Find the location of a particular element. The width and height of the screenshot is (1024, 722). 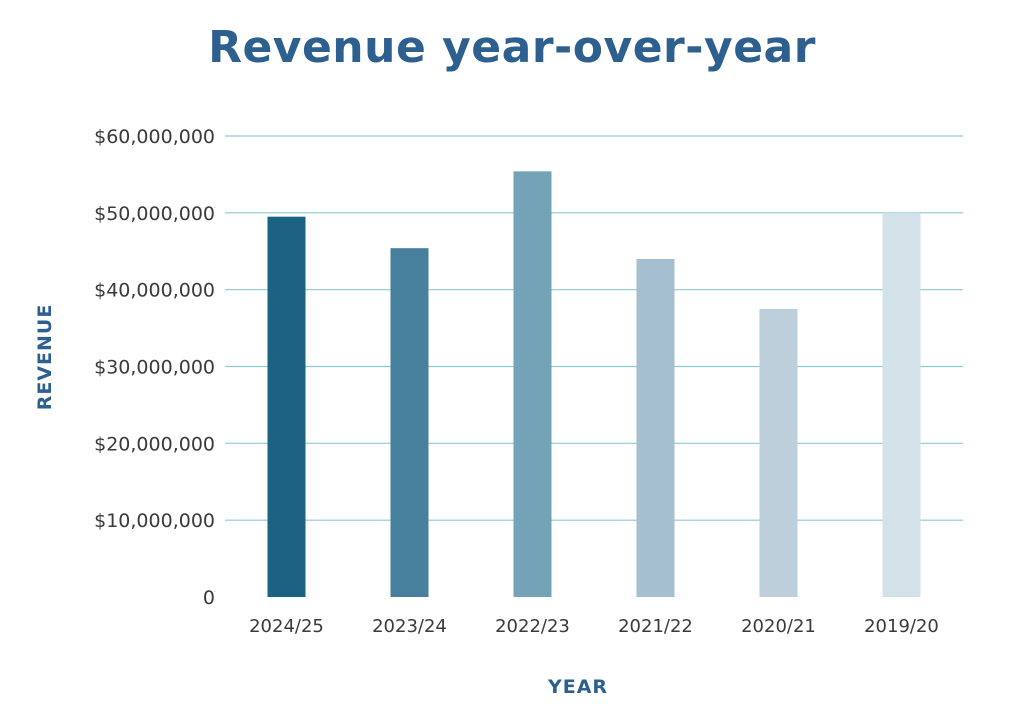

x-tick-label: 2022/23 is located at coordinates (532, 626).